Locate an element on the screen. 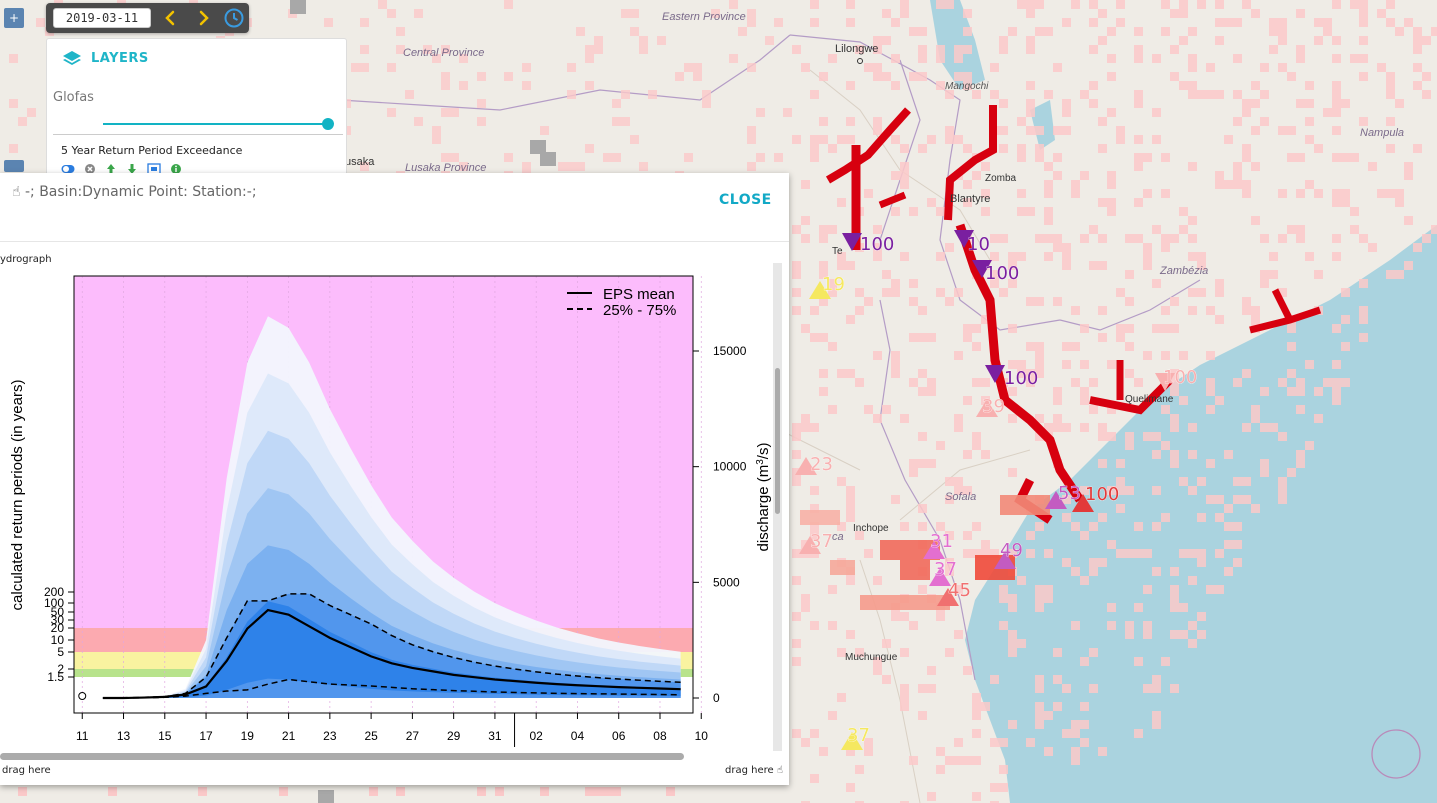 This screenshot has width=1437, height=803. previous-date-button is located at coordinates (171, 18).